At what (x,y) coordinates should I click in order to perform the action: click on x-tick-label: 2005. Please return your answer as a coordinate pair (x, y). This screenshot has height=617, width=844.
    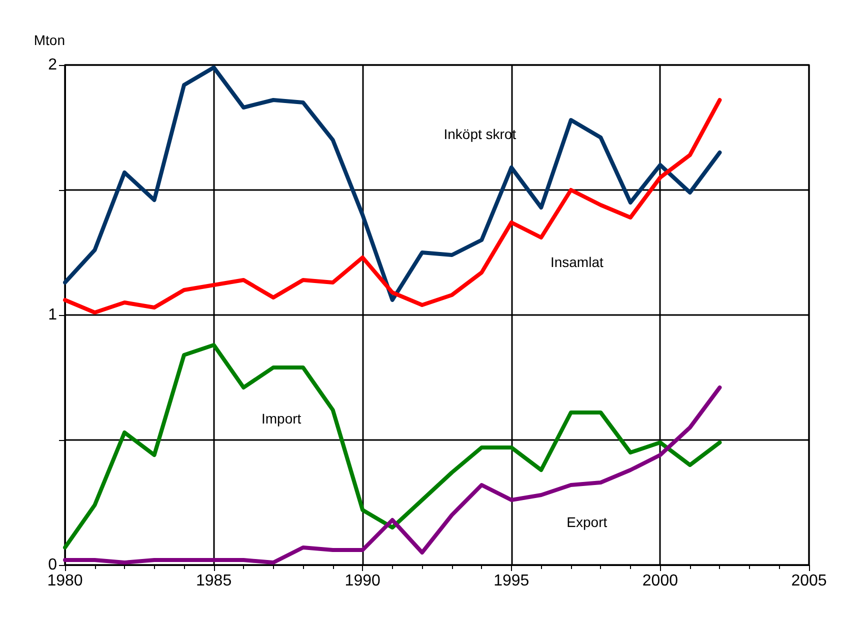
    Looking at the image, I should click on (809, 581).